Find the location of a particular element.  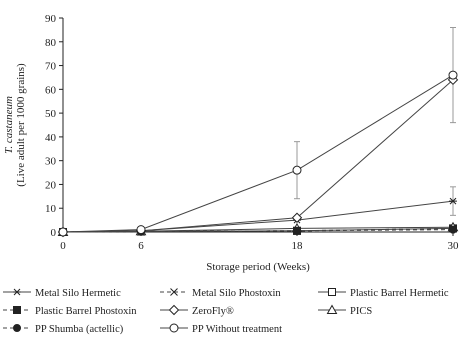

x-axis-label: Storage period (Weeks) is located at coordinates (258, 267).